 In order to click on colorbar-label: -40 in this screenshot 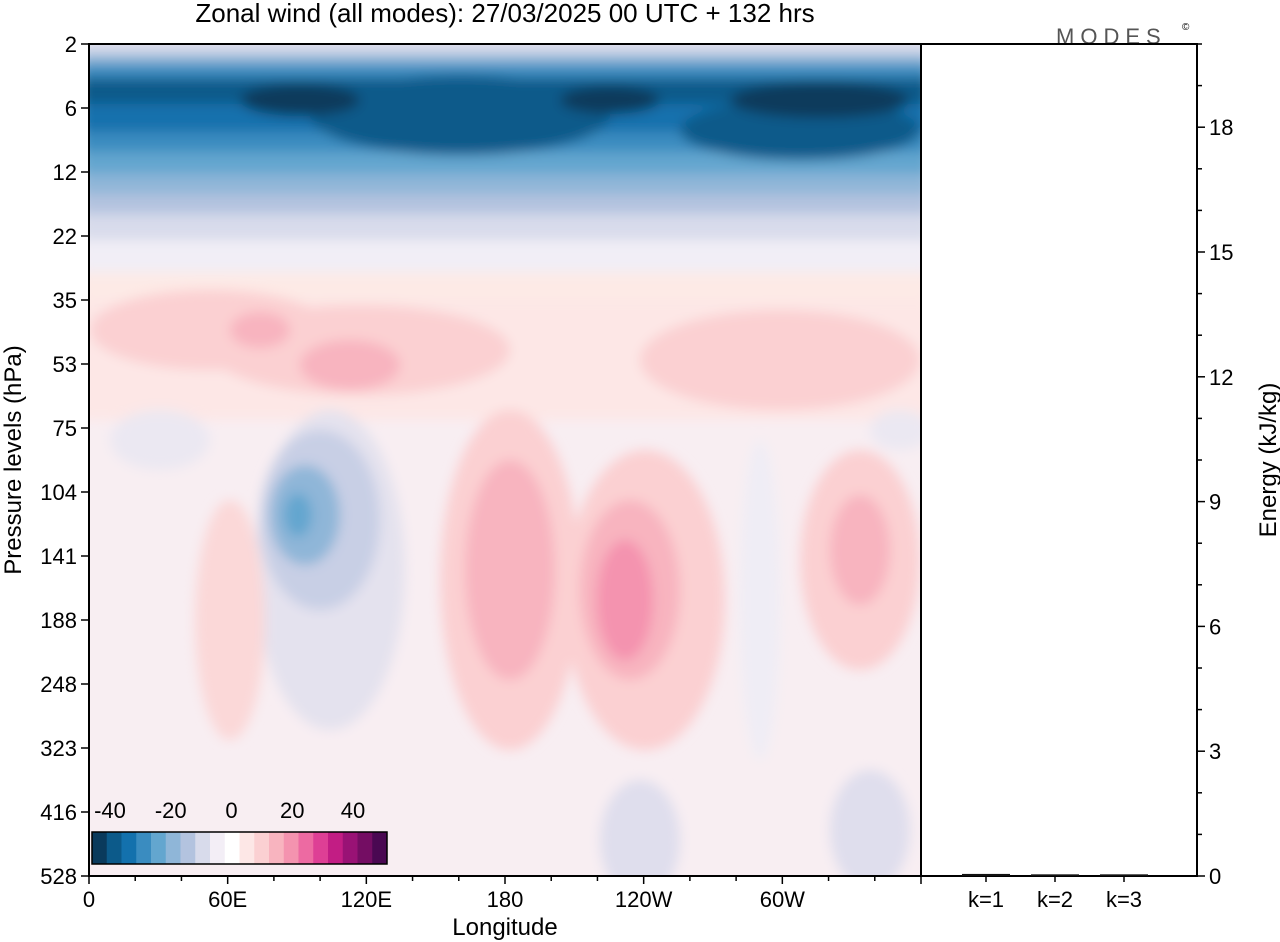, I will do `click(110, 810)`.